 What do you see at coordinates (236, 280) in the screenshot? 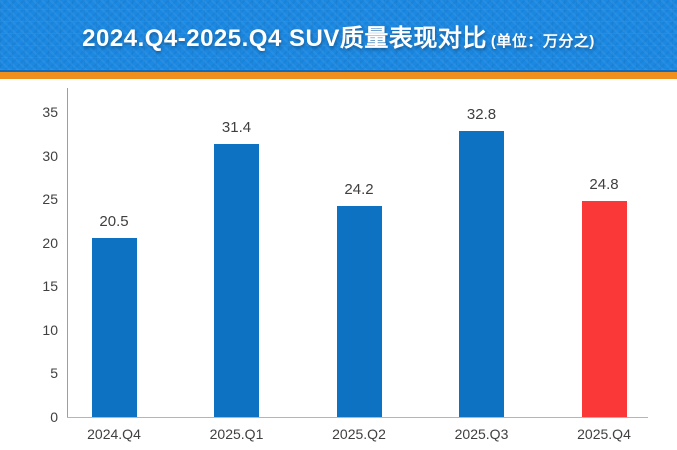
I see `bar-2025.Q1` at bounding box center [236, 280].